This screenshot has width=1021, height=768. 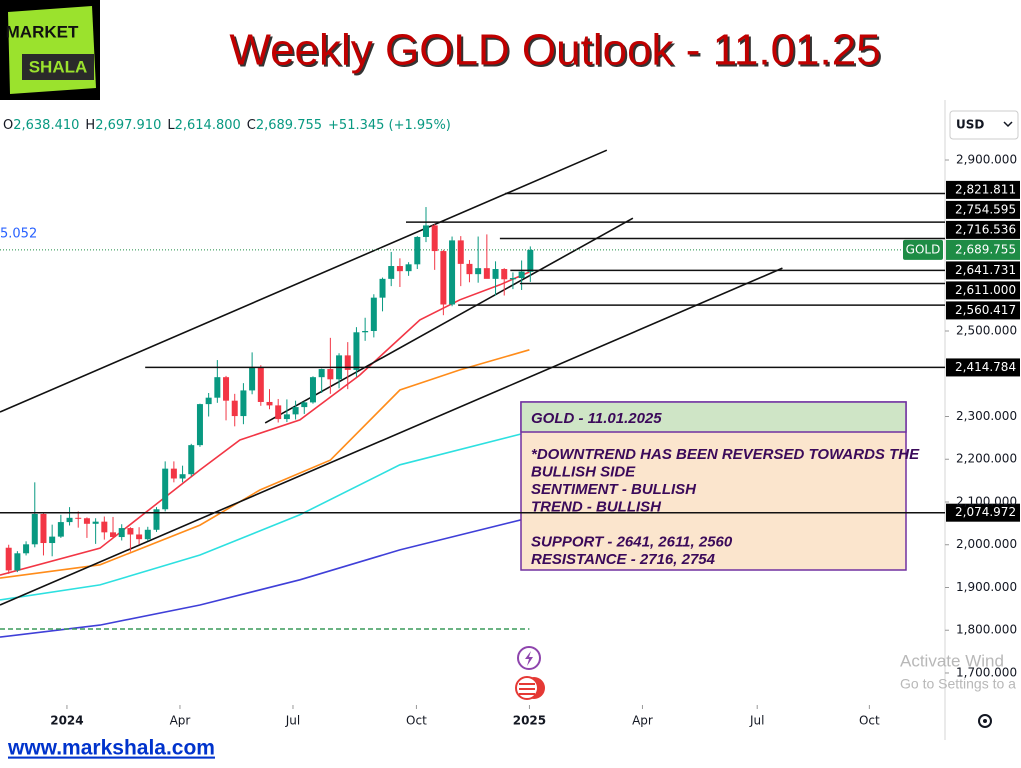 What do you see at coordinates (208, 125) in the screenshot?
I see `ohlc-value: 2,614.800` at bounding box center [208, 125].